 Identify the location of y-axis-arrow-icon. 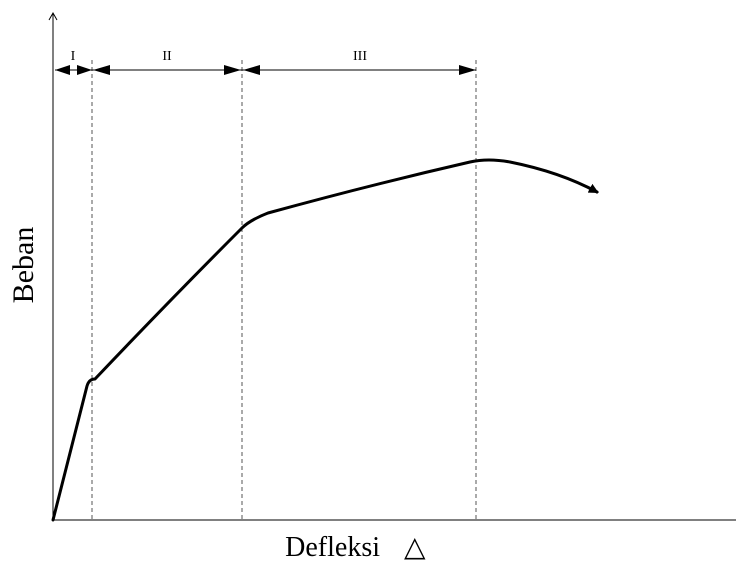
(53, 16).